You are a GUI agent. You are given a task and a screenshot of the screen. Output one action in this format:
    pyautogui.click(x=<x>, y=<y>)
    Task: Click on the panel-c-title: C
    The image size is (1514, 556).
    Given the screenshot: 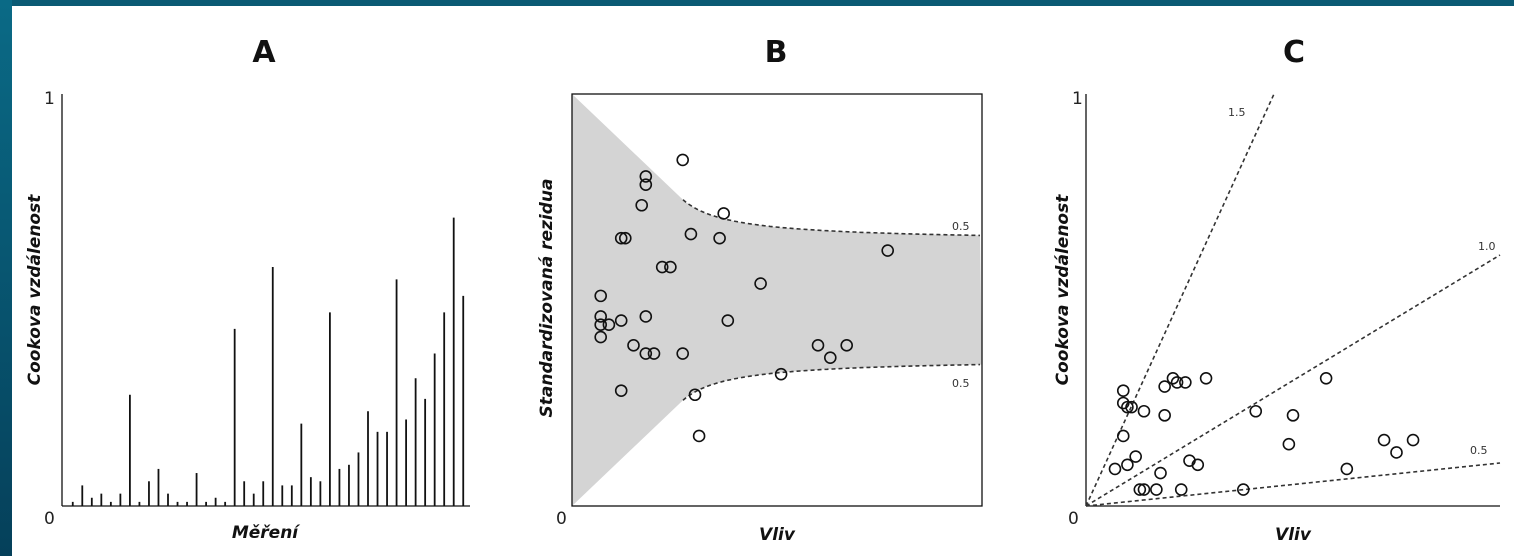 What is the action you would take?
    pyautogui.click(x=1294, y=52)
    